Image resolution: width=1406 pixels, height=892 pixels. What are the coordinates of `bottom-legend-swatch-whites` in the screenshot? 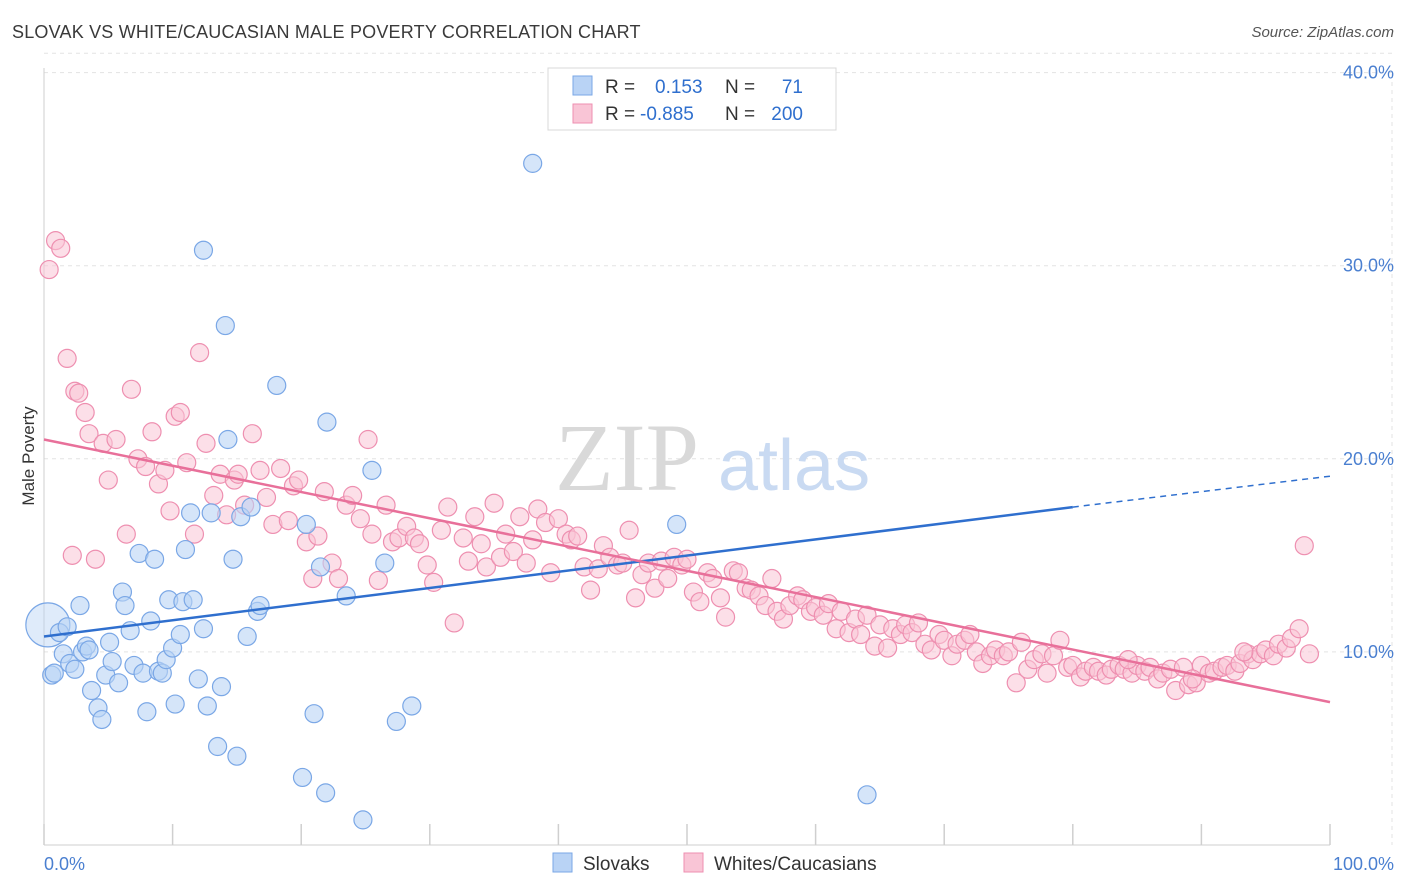 It's located at (693, 862).